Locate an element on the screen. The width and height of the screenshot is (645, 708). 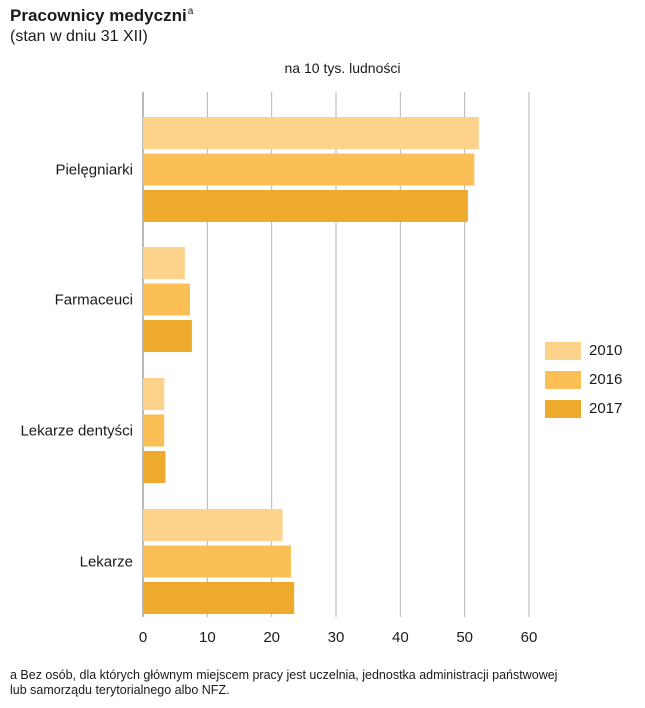
x-tick-label: 10 is located at coordinates (207, 637).